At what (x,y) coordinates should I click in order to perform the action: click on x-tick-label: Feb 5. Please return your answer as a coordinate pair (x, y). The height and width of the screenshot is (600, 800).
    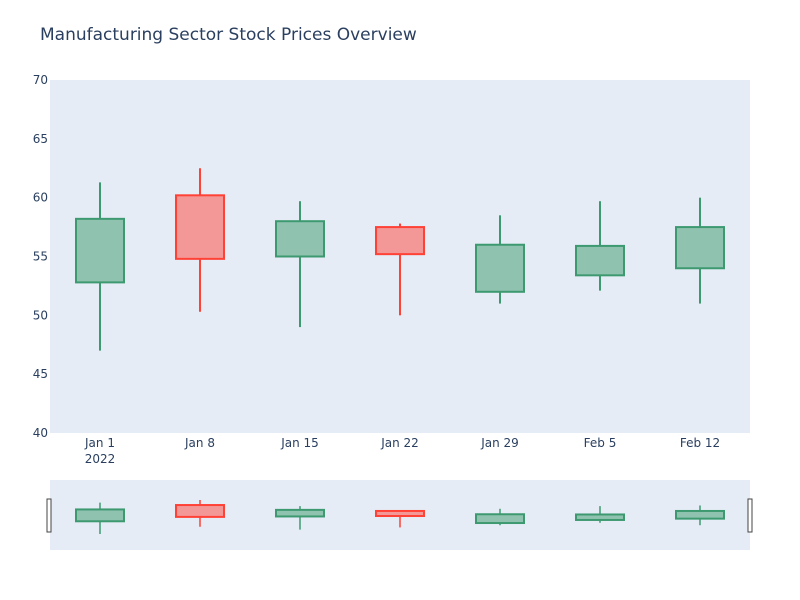
    Looking at the image, I should click on (600, 443).